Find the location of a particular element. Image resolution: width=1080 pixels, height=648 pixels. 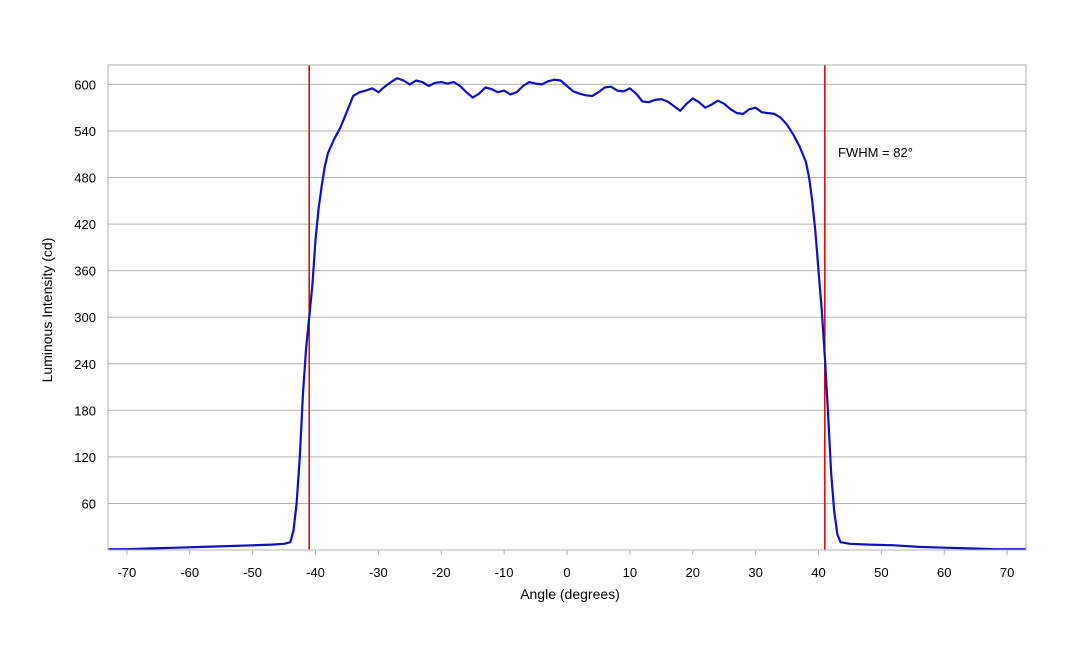

y-tick-labels: 60 120 180 240 300 360 420 480 540 600 is located at coordinates (85, 294).